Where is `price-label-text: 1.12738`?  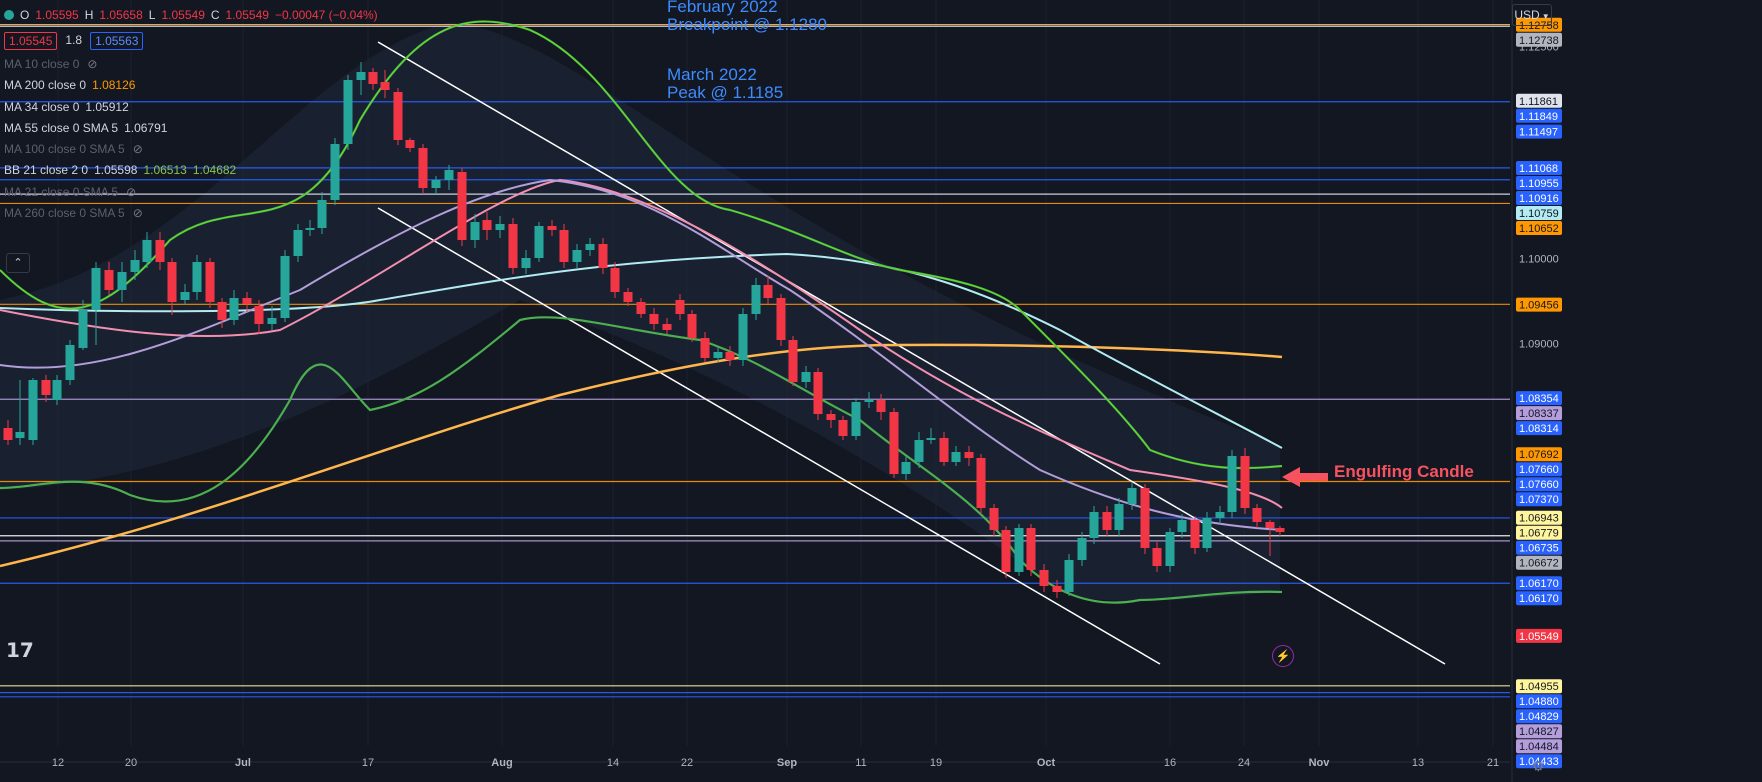 price-label-text: 1.12738 is located at coordinates (1539, 41).